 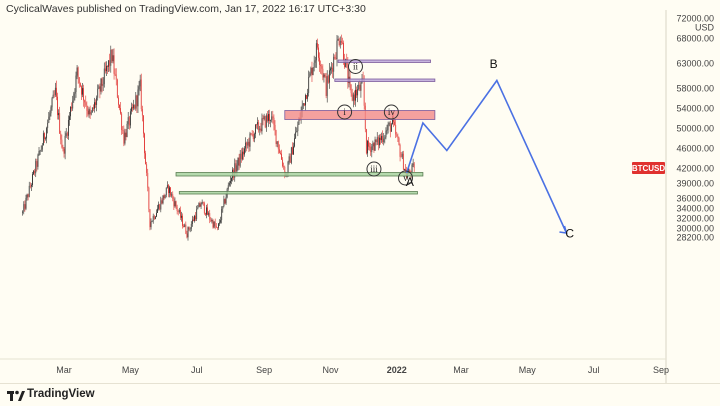 I want to click on y-tick-label: 28200.00, so click(x=695, y=238).